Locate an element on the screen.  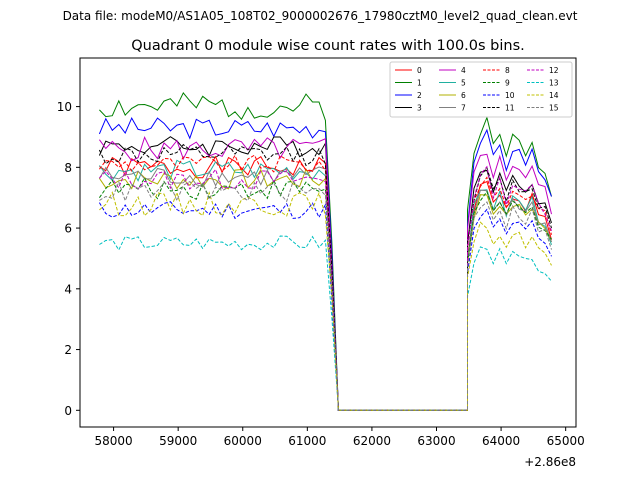
legend-label-5: 5 is located at coordinates (463, 83).